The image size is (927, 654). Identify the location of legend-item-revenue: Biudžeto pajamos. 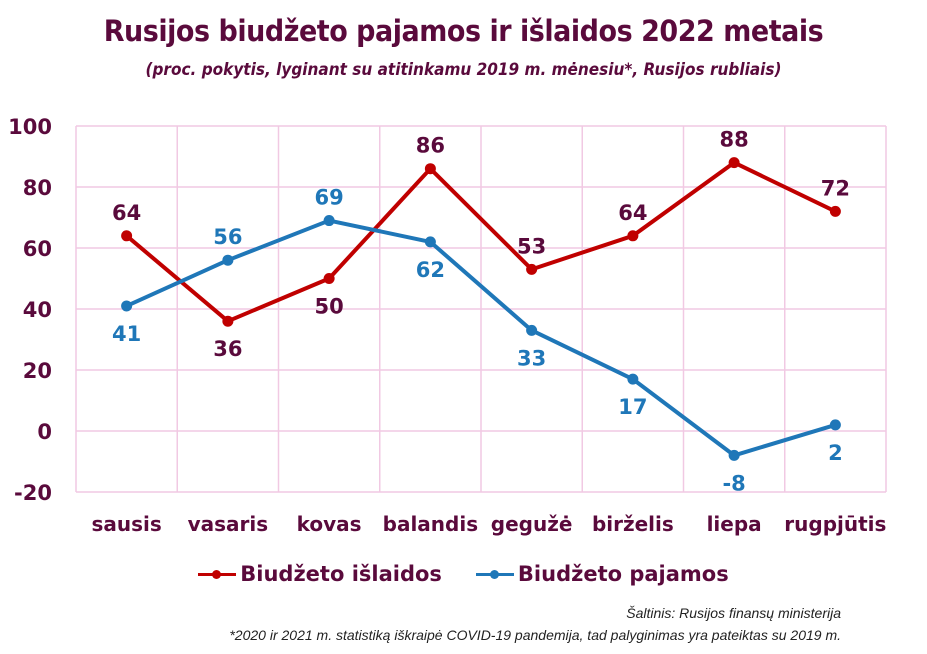
(602, 574).